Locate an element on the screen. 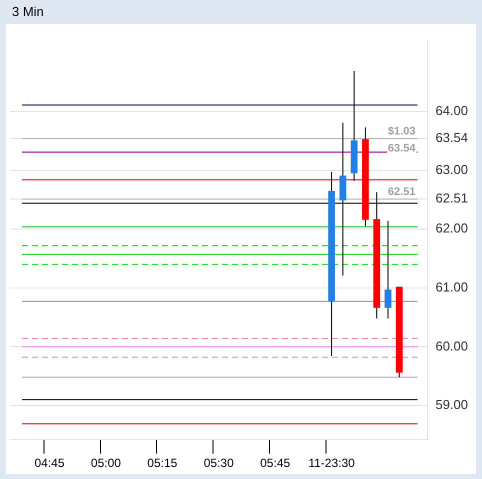 Image resolution: width=482 pixels, height=479 pixels. x-tick-label: 11-23:30 is located at coordinates (332, 463).